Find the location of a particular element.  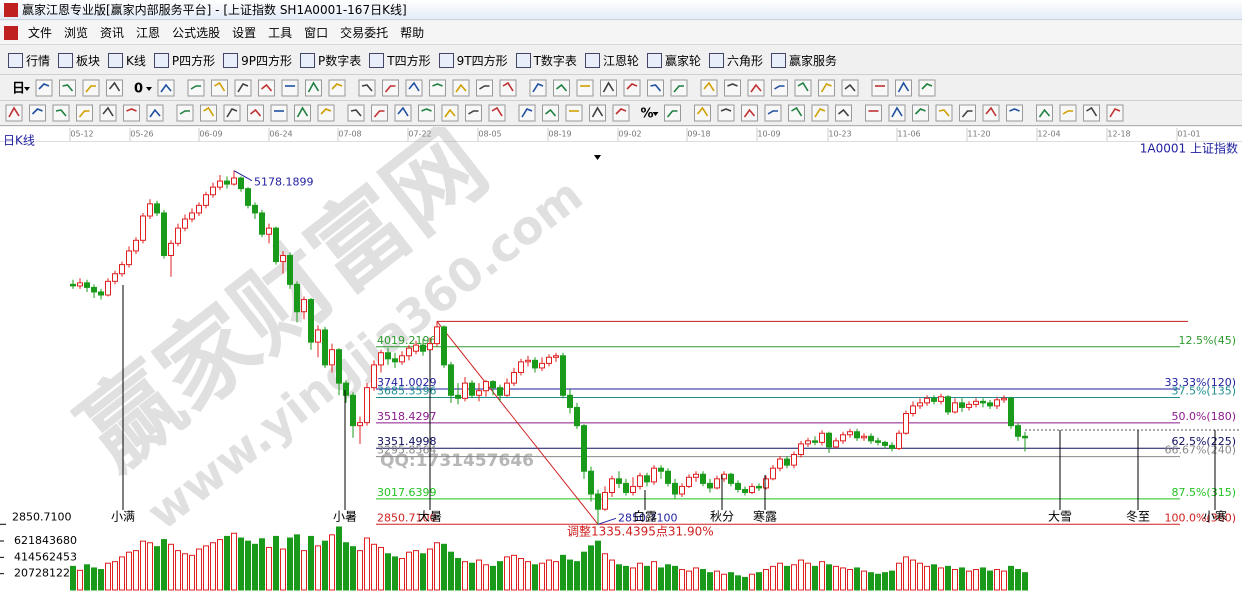

menu-item: 交易委托 is located at coordinates (364, 33).